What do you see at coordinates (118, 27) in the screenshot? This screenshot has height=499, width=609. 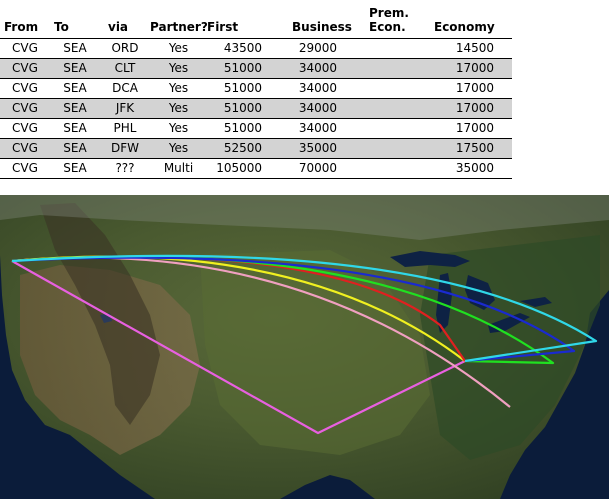 I see `header-via: via` at bounding box center [118, 27].